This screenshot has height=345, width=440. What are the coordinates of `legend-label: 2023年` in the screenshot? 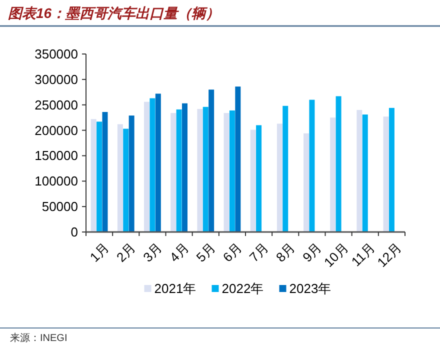 It's located at (310, 288).